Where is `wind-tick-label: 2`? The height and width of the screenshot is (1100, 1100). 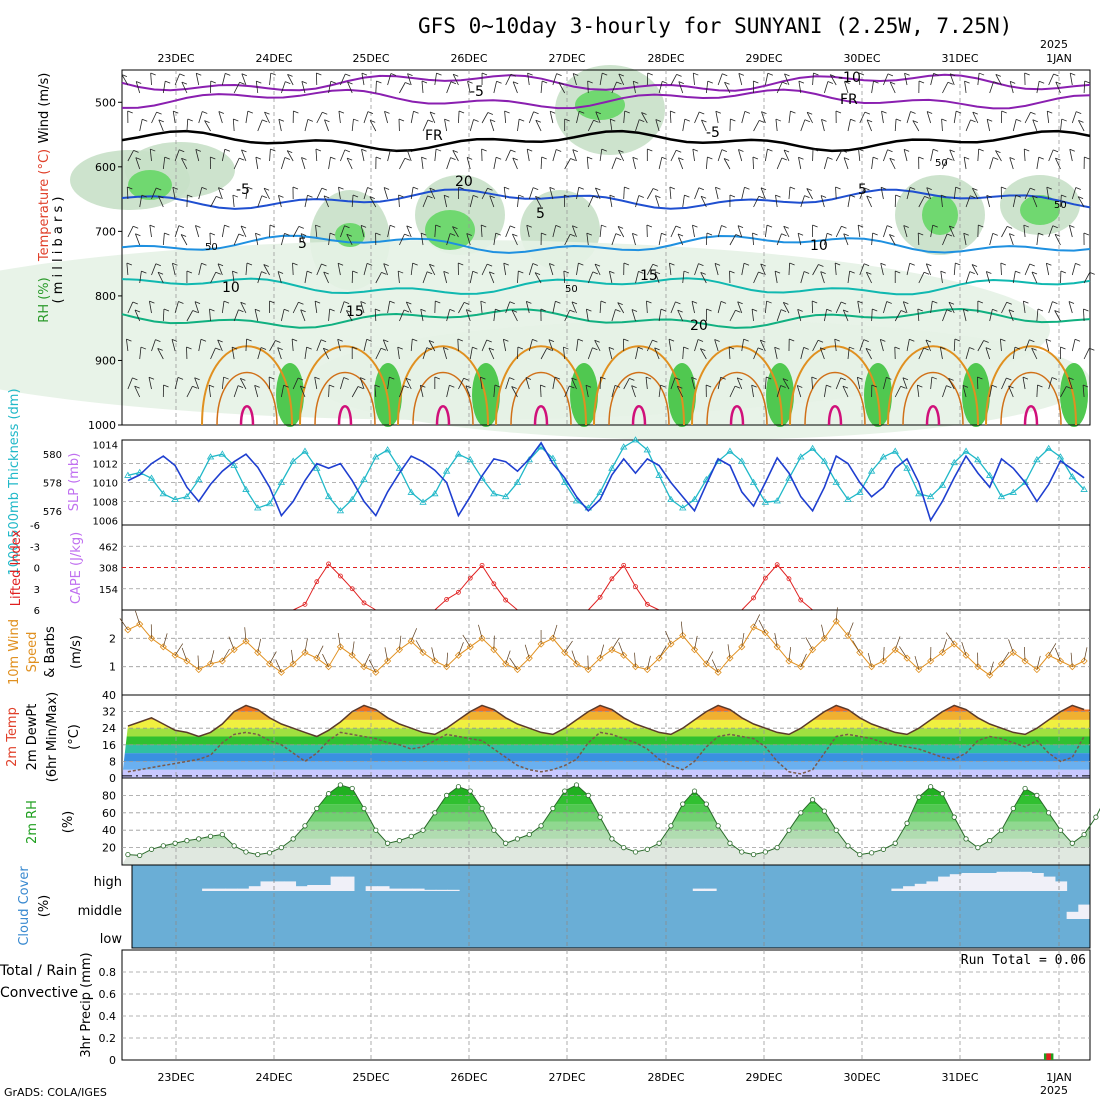 wind-tick-label: 2 is located at coordinates (112, 638).